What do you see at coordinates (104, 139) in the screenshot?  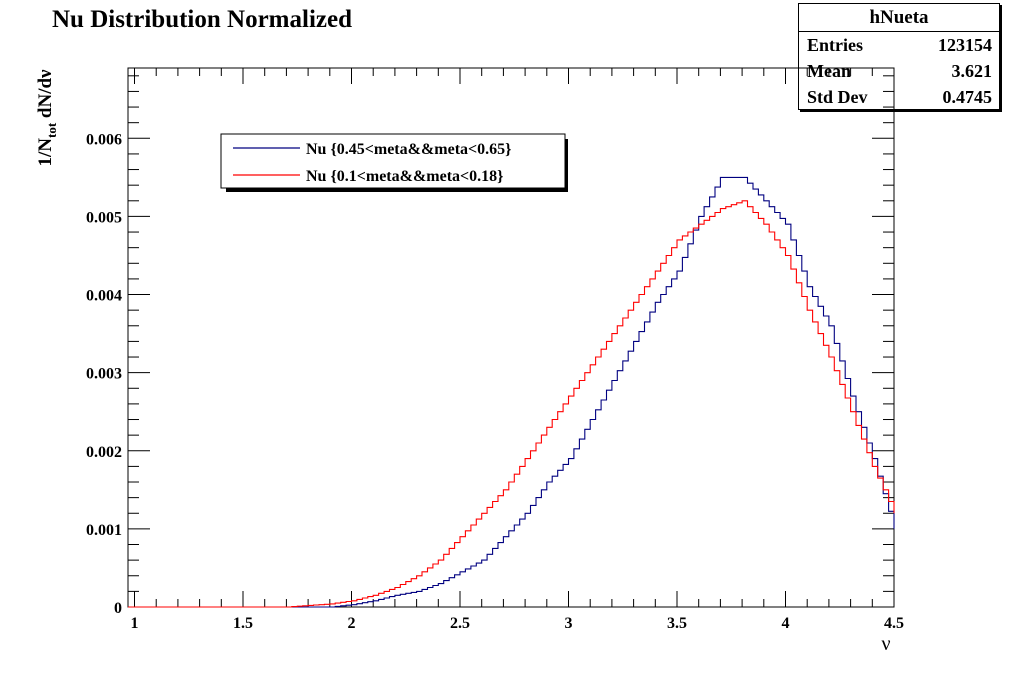 I see `y-tick-label: 0.006` at bounding box center [104, 139].